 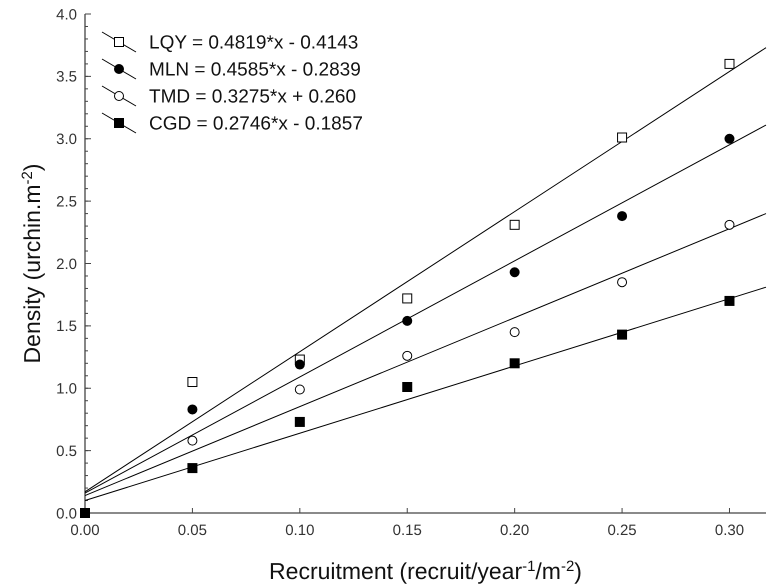 I want to click on y-tick-label: 2.0, so click(x=66, y=264).